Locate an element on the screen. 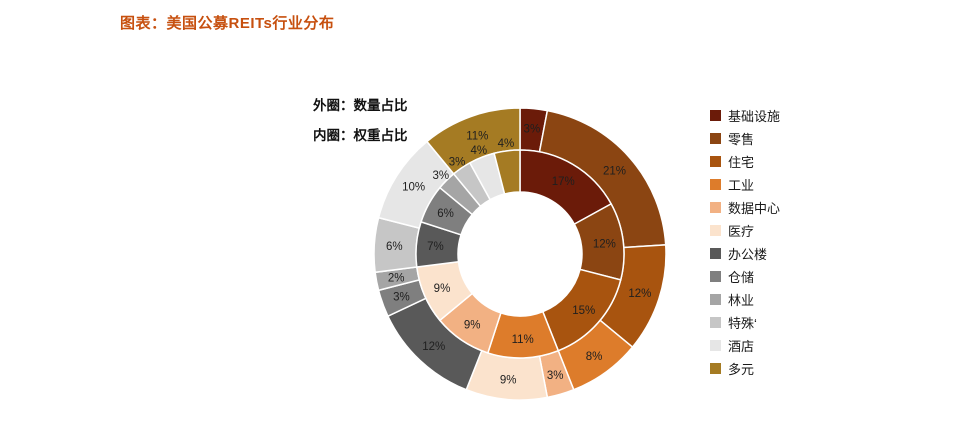 Image resolution: width=974 pixels, height=437 pixels. legend-label-retail: 零售 is located at coordinates (741, 139).